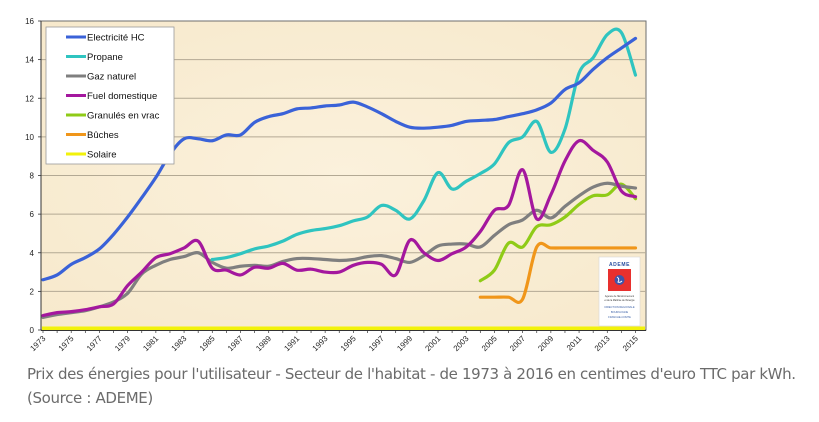  Describe the element at coordinates (348, 343) in the screenshot. I see `x-tick-label: 1995` at that location.